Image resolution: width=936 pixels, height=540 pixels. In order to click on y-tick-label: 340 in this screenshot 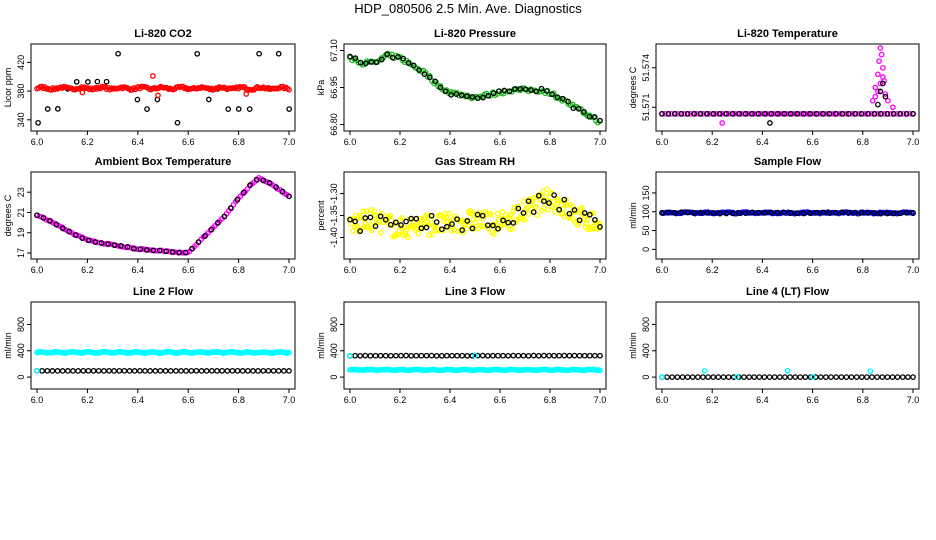, I will do `click(21, 119)`.